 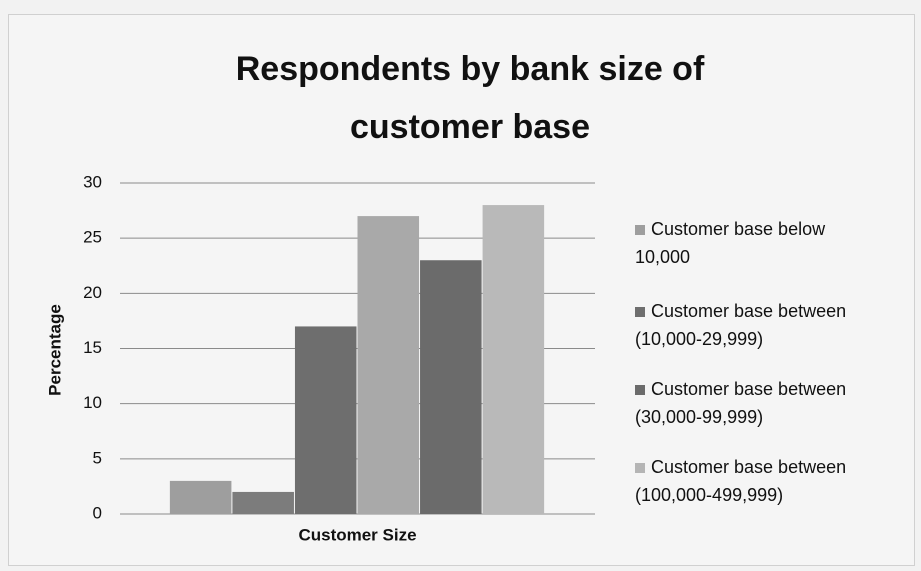 What do you see at coordinates (730, 243) in the screenshot?
I see `legend-label: Customer base below 10,000` at bounding box center [730, 243].